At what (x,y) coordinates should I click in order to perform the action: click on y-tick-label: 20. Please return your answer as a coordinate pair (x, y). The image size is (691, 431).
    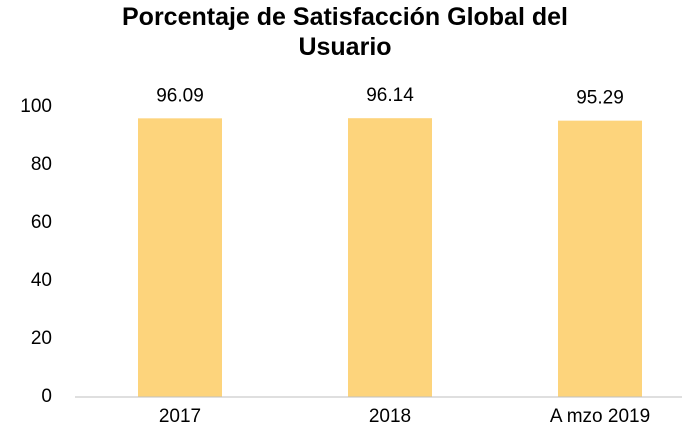
    Looking at the image, I should click on (41, 338).